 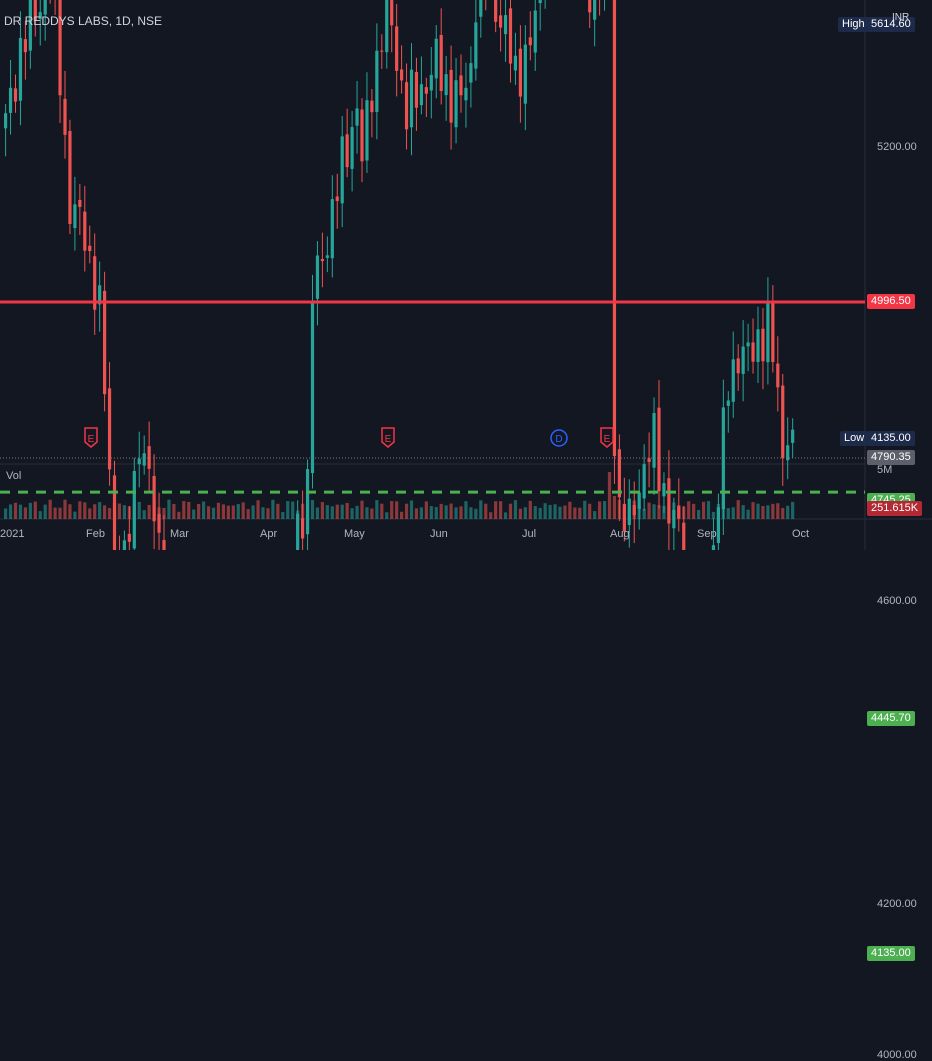 I want to click on dividend-marker-icon, so click(x=559, y=438).